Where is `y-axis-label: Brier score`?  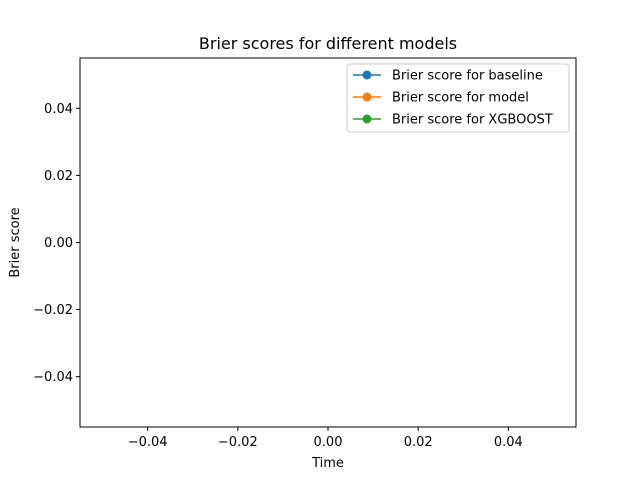
y-axis-label: Brier score is located at coordinates (15, 242).